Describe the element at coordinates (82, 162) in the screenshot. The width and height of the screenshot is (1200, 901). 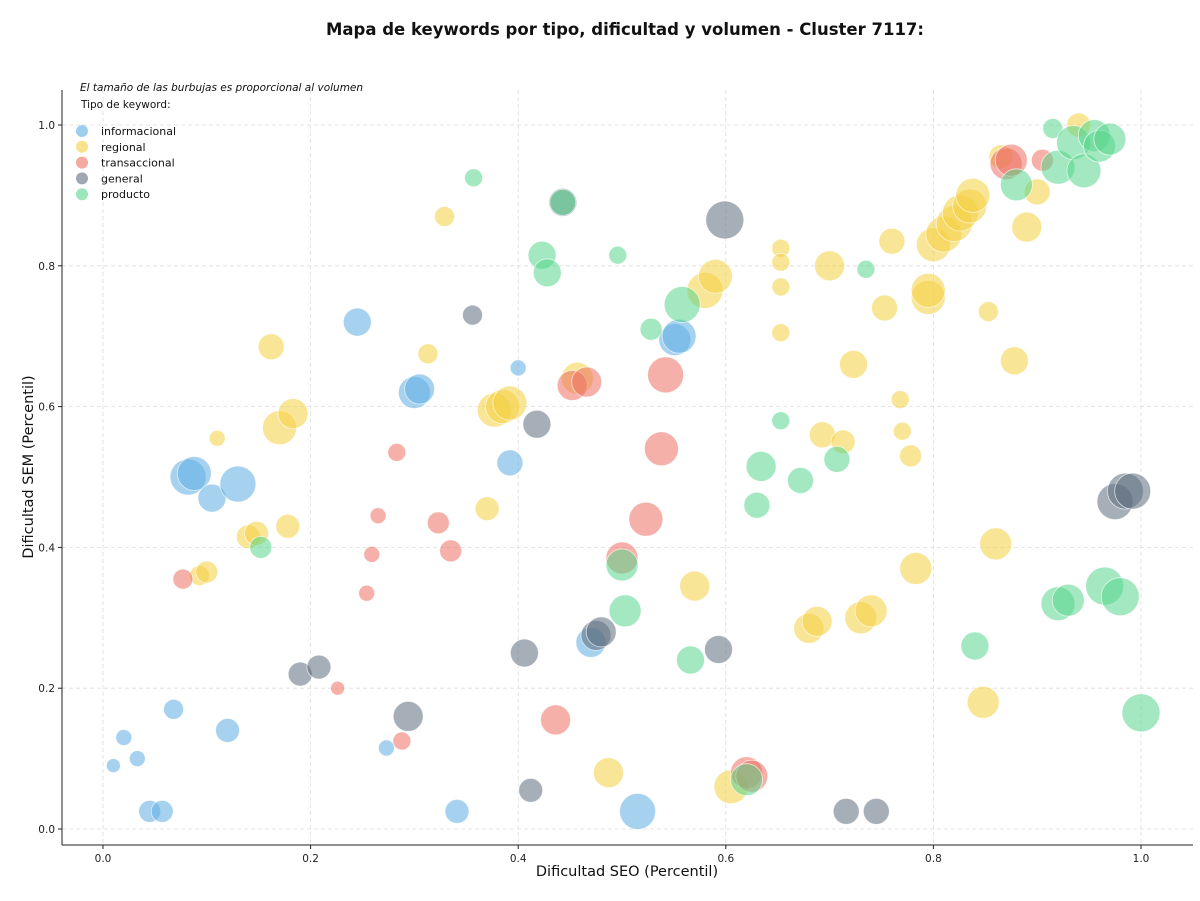
I see `legend-marker-transaccional` at that location.